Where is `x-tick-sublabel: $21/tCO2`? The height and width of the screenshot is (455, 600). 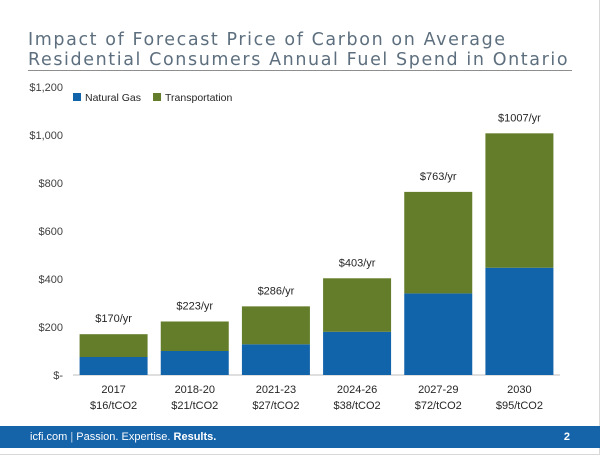
x-tick-sublabel: $21/tCO2 is located at coordinates (194, 406).